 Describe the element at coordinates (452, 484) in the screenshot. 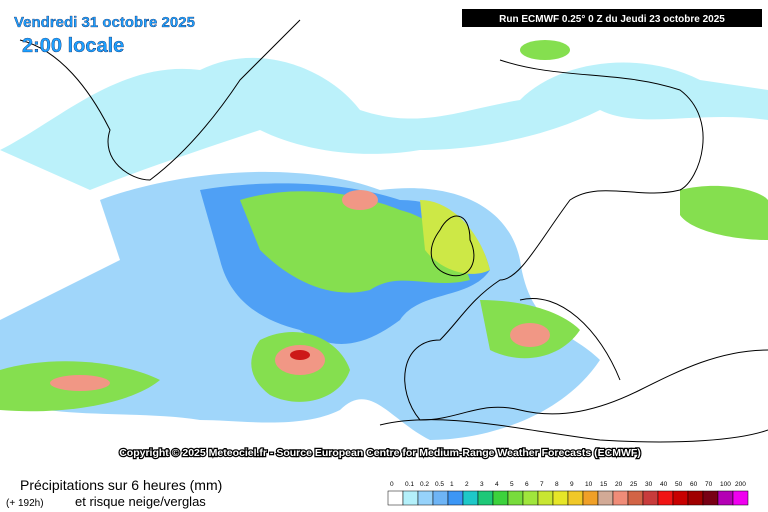

I see `legend-label: 1` at that location.